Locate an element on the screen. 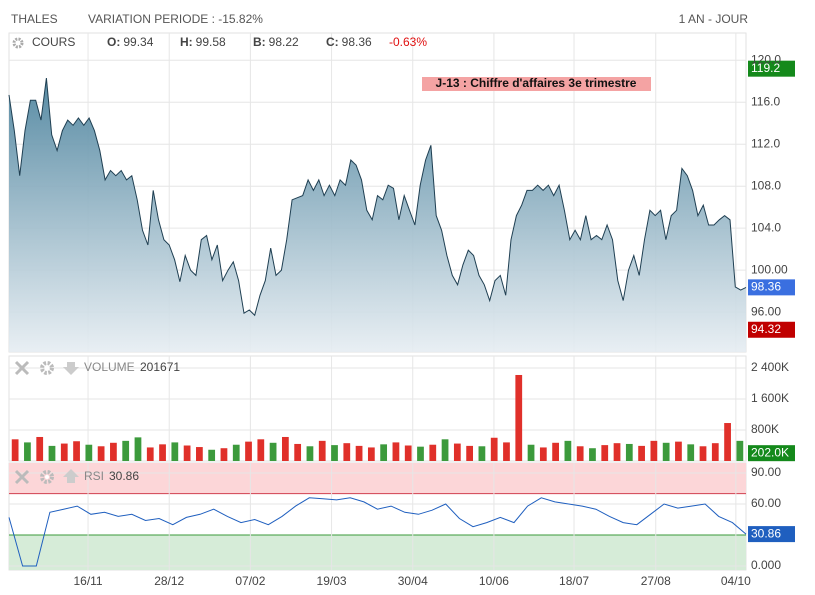 The height and width of the screenshot is (595, 815). annotation: J-13 : Chiffre d'affaires 3e trimestre is located at coordinates (536, 83).